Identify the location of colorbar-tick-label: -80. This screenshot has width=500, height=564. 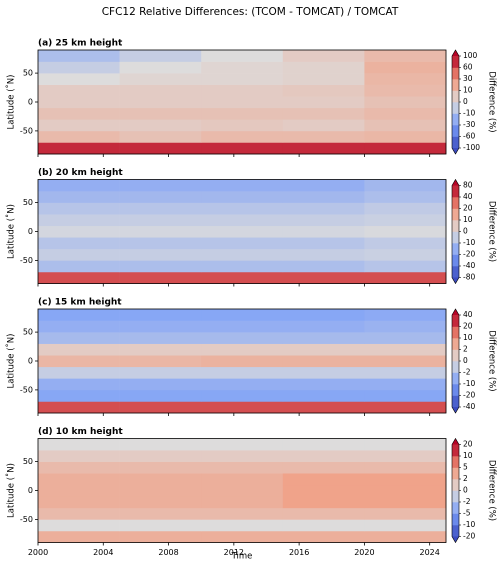
(469, 277).